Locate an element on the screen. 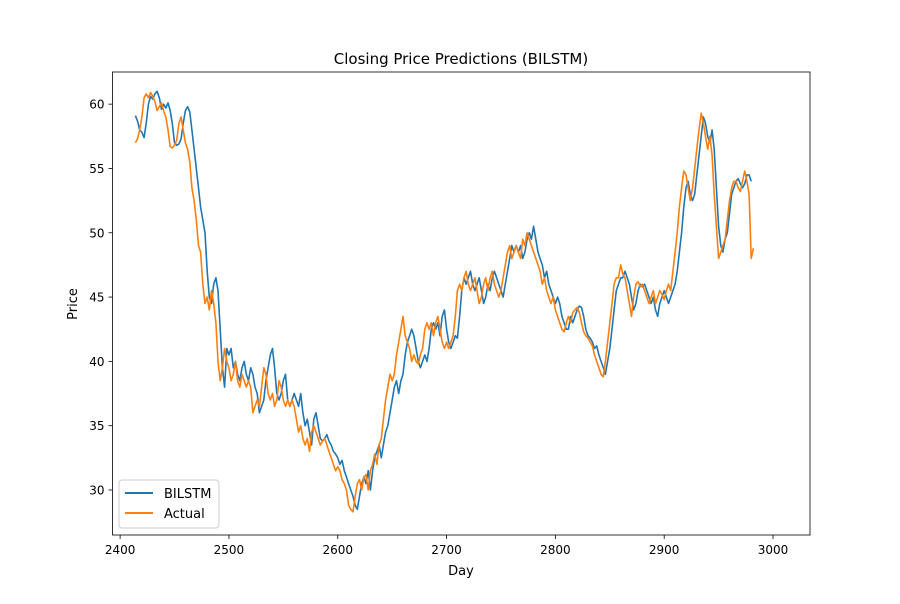 This screenshot has height=604, width=900. x-tick-label: 2900 is located at coordinates (664, 550).